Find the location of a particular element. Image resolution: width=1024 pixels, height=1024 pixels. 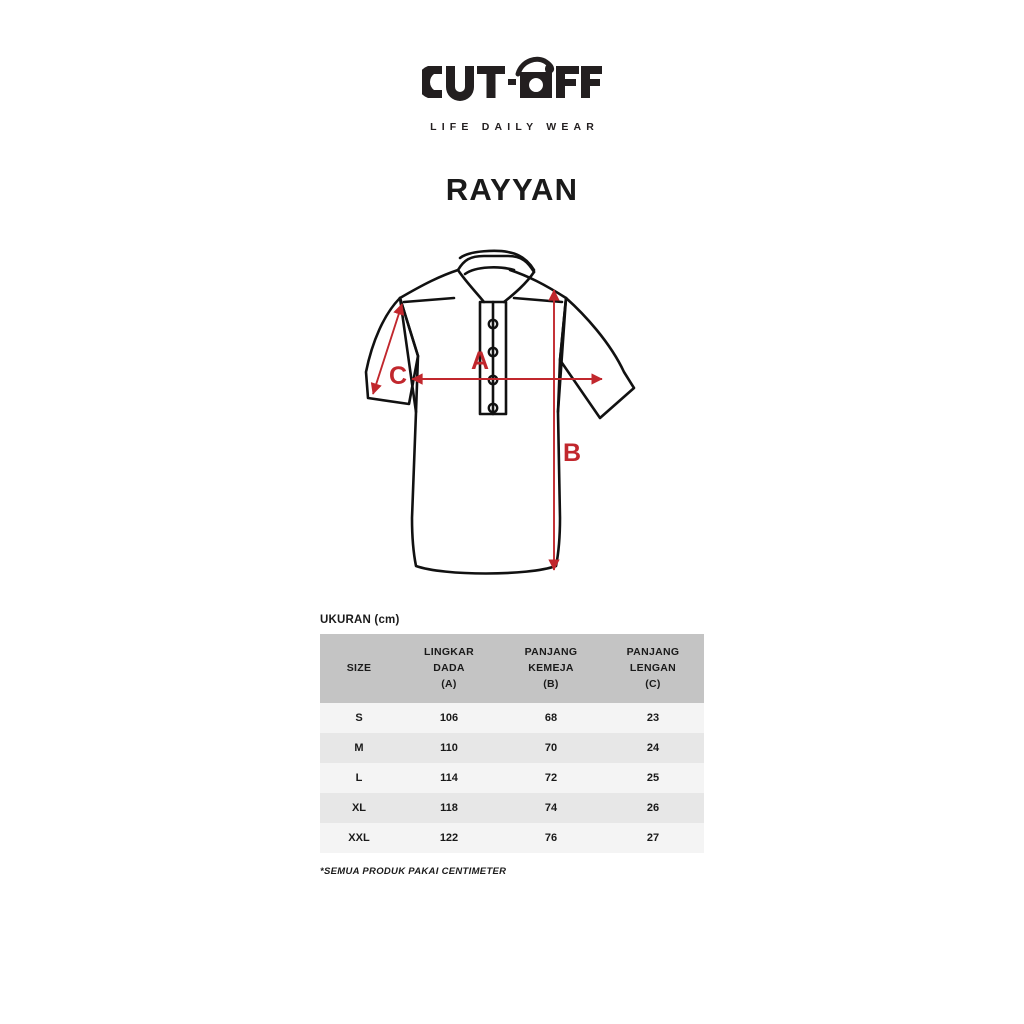

column-header-chest: LINGKAR DADA (A) is located at coordinates (449, 669).